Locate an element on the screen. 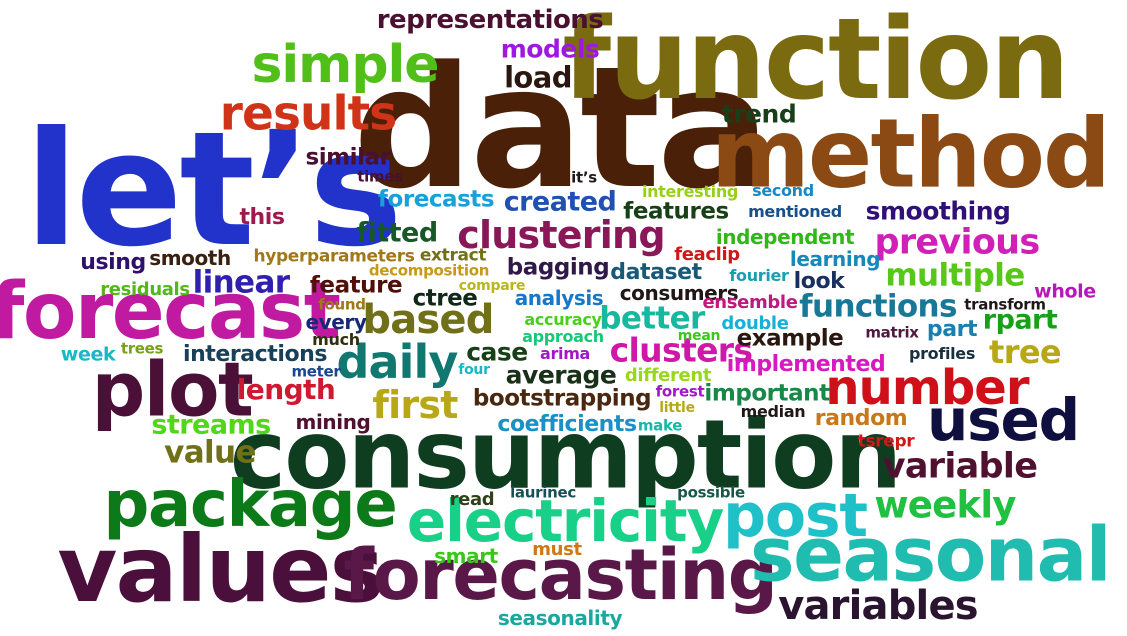 Image resolution: width=1127 pixels, height=636 pixels. word-read: read is located at coordinates (472, 499).